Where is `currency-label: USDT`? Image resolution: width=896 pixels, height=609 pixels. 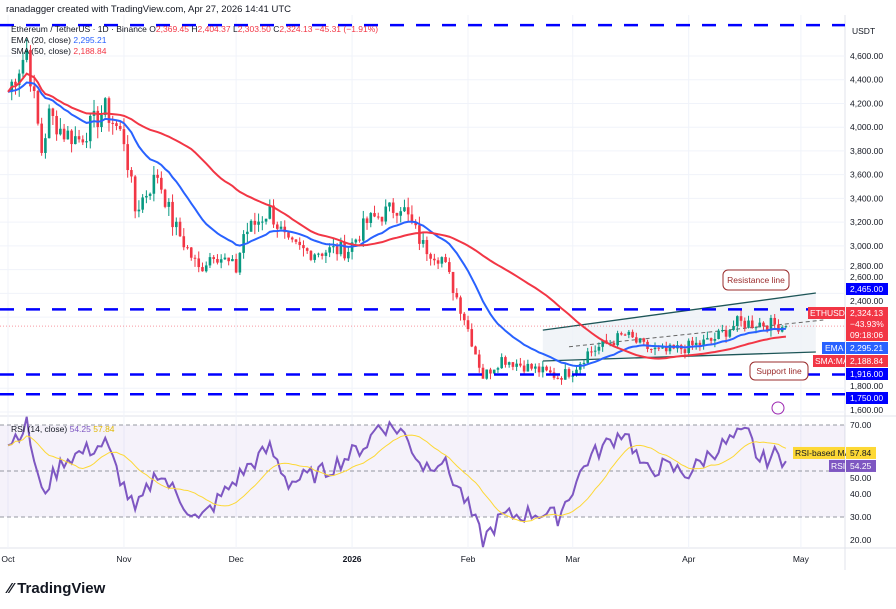 currency-label: USDT is located at coordinates (864, 31).